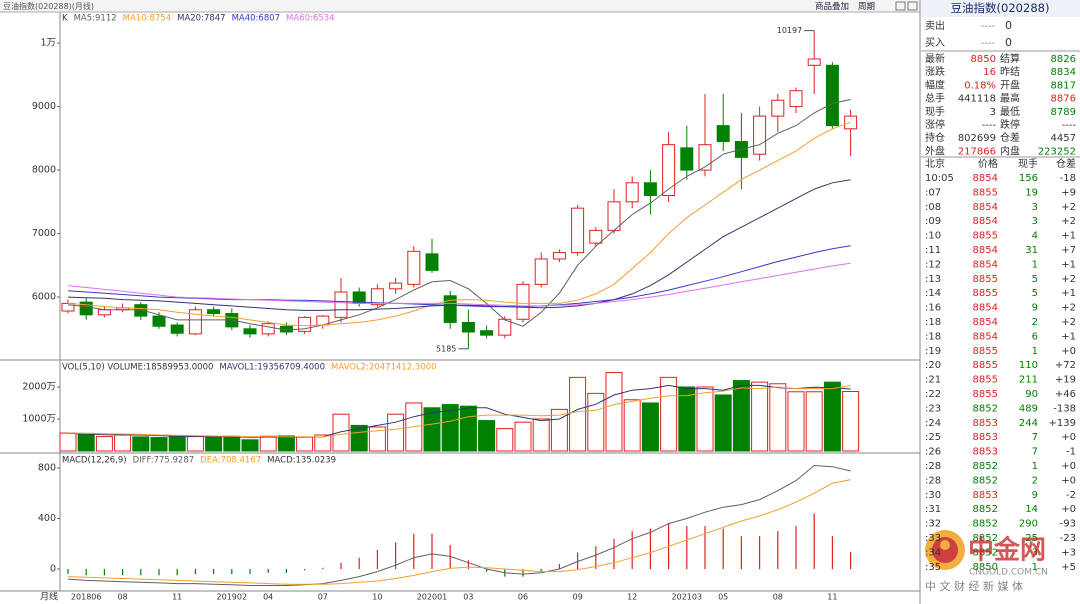 This screenshot has height=604, width=1080. Describe the element at coordinates (1031, 509) in the screenshot. I see `trade-volume: 14` at that location.